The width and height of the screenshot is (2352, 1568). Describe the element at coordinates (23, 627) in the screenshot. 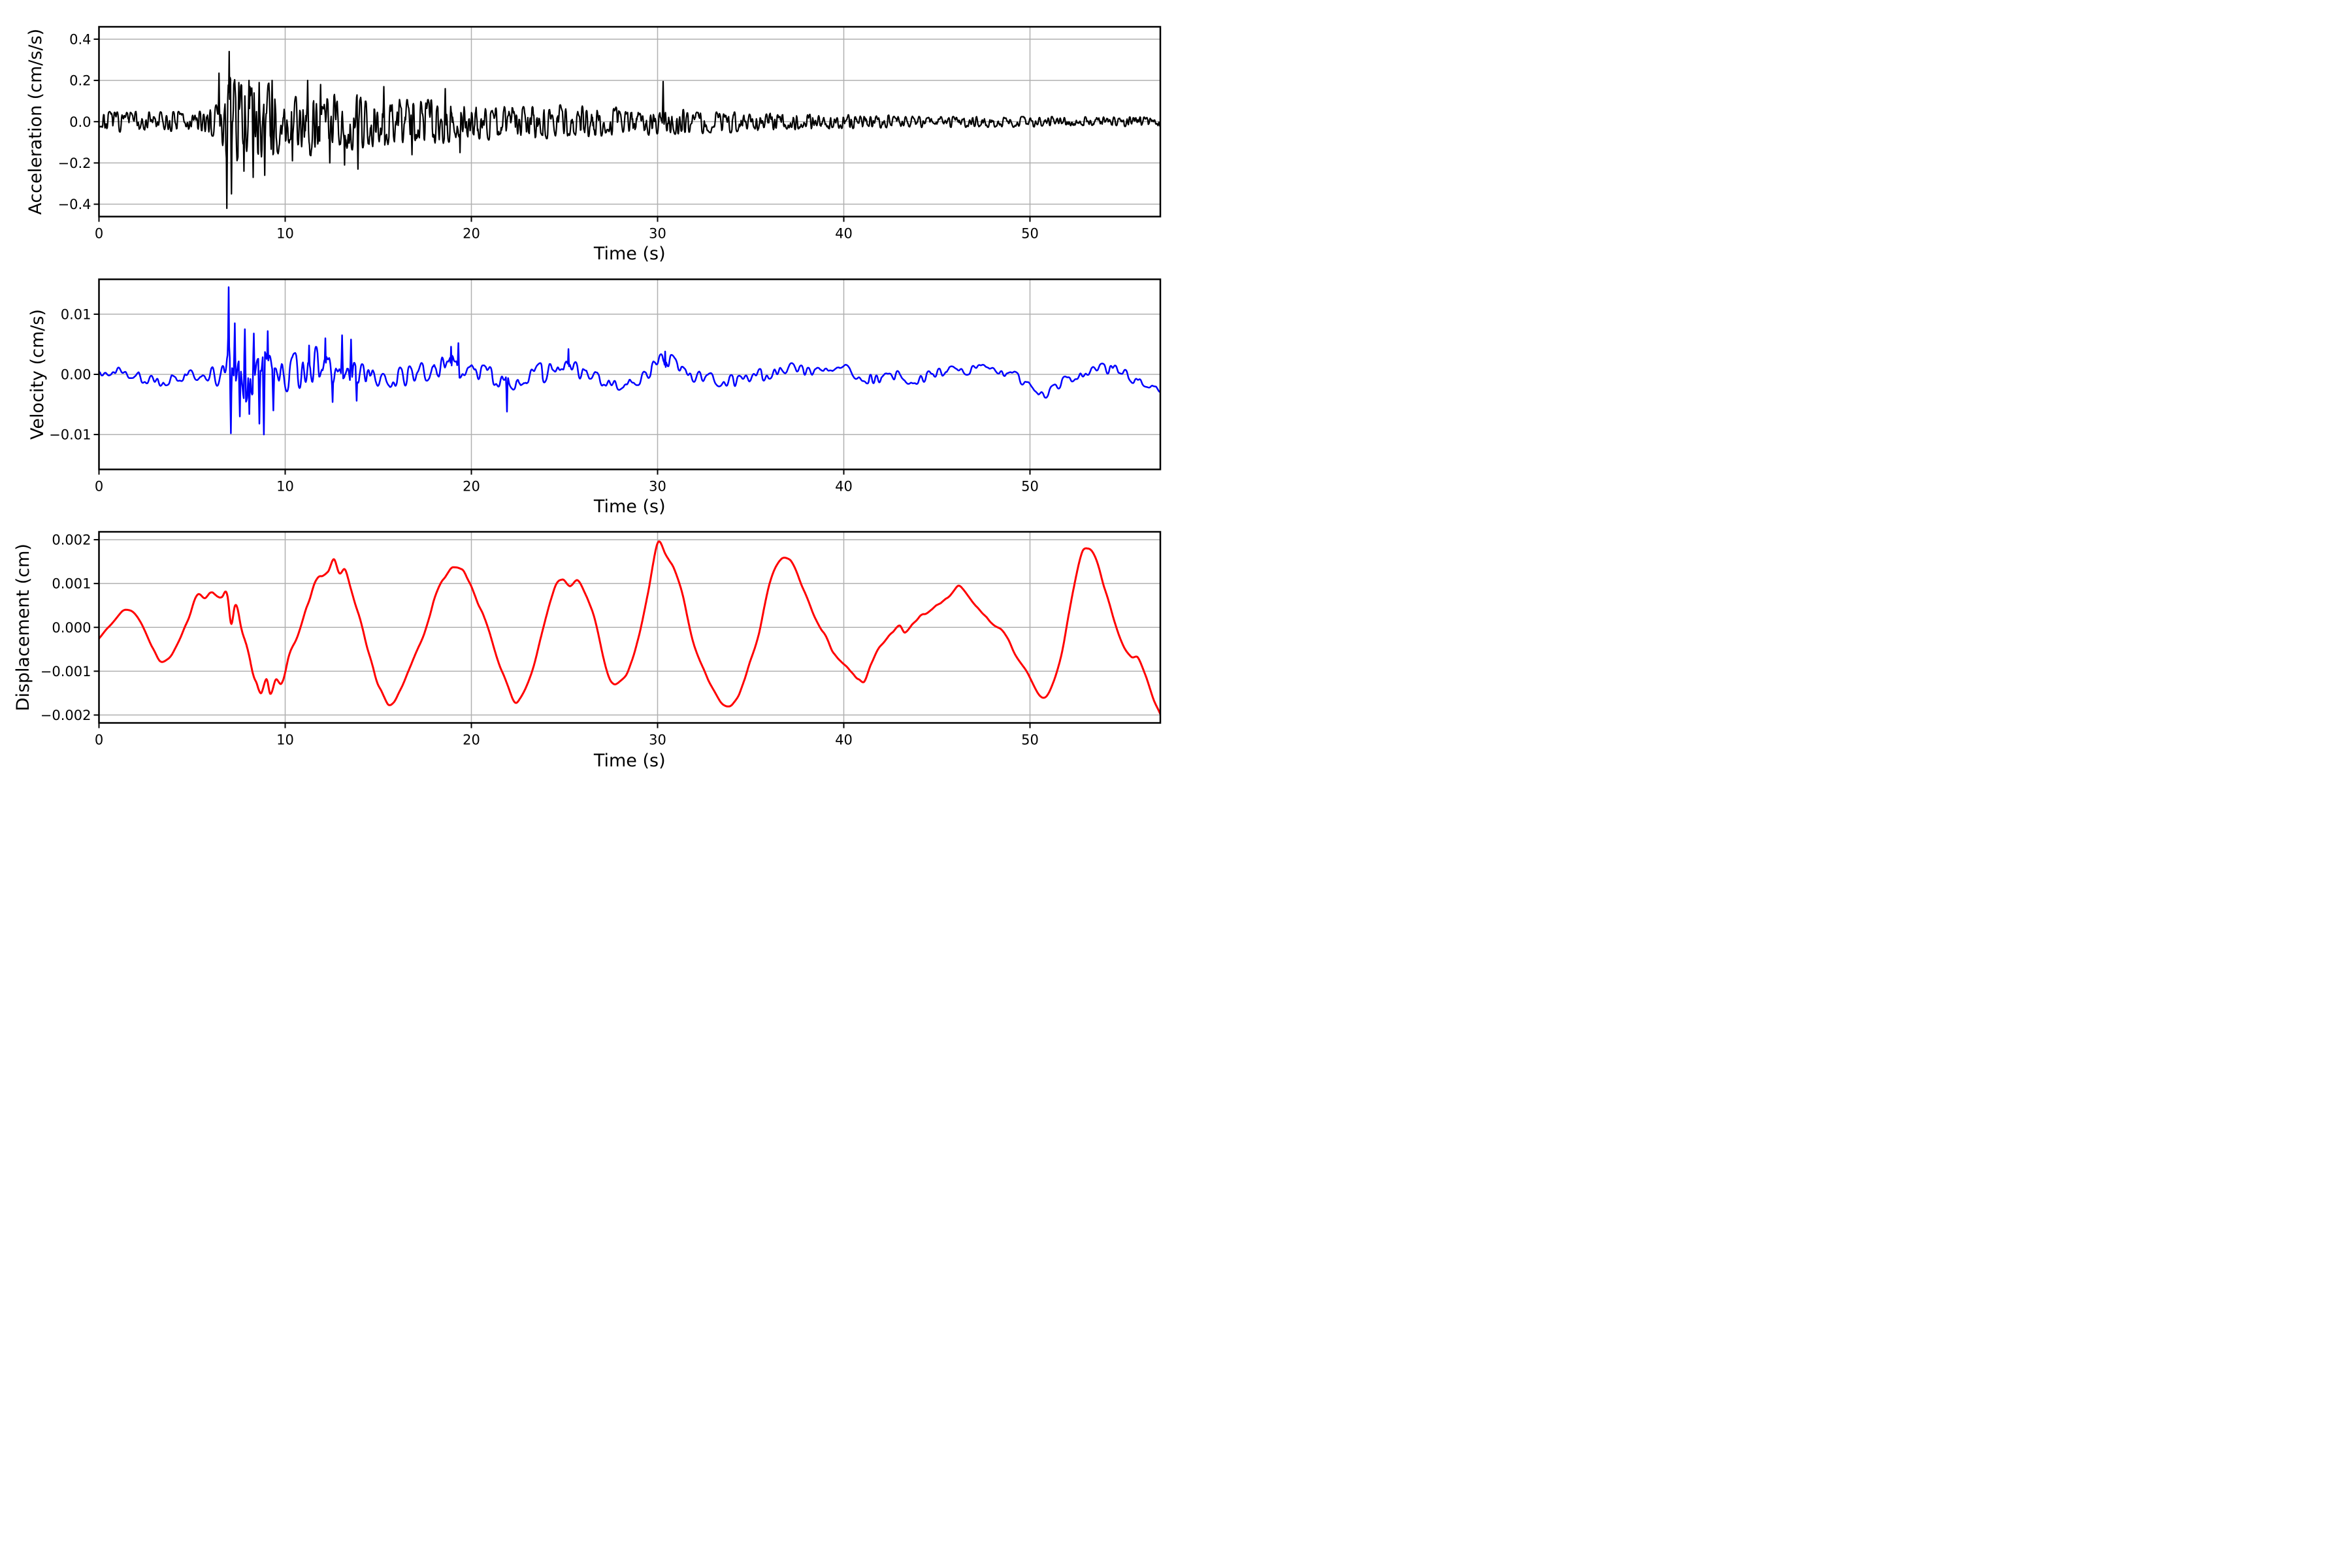

I see `displacement-ylabel: Displacement (cm)` at that location.